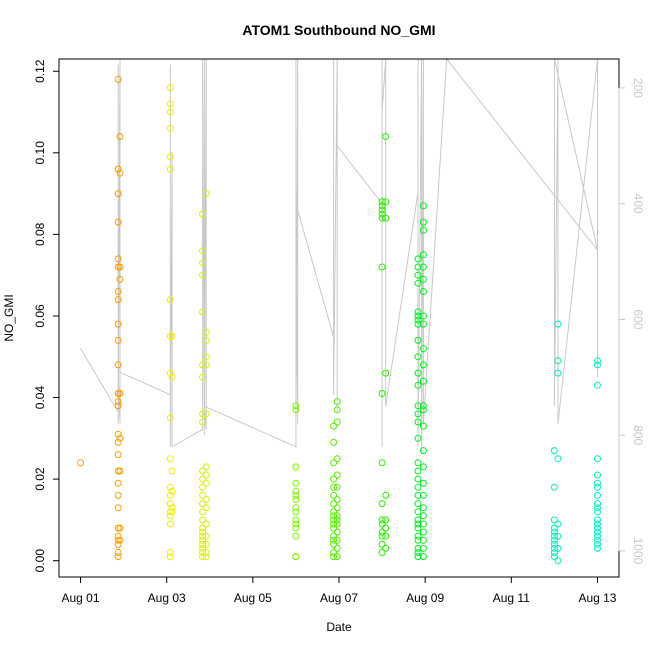 Image resolution: width=650 pixels, height=655 pixels. Describe the element at coordinates (338, 30) in the screenshot. I see `chart-title: ATOM1 Southbound NO_GMI` at that location.